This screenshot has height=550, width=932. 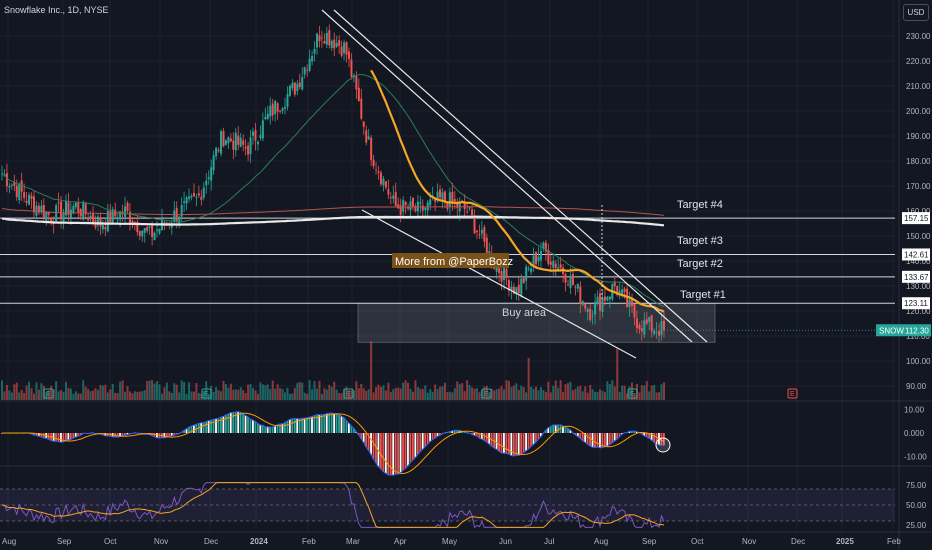 I want to click on earnings-marker: E, so click(x=48, y=393).